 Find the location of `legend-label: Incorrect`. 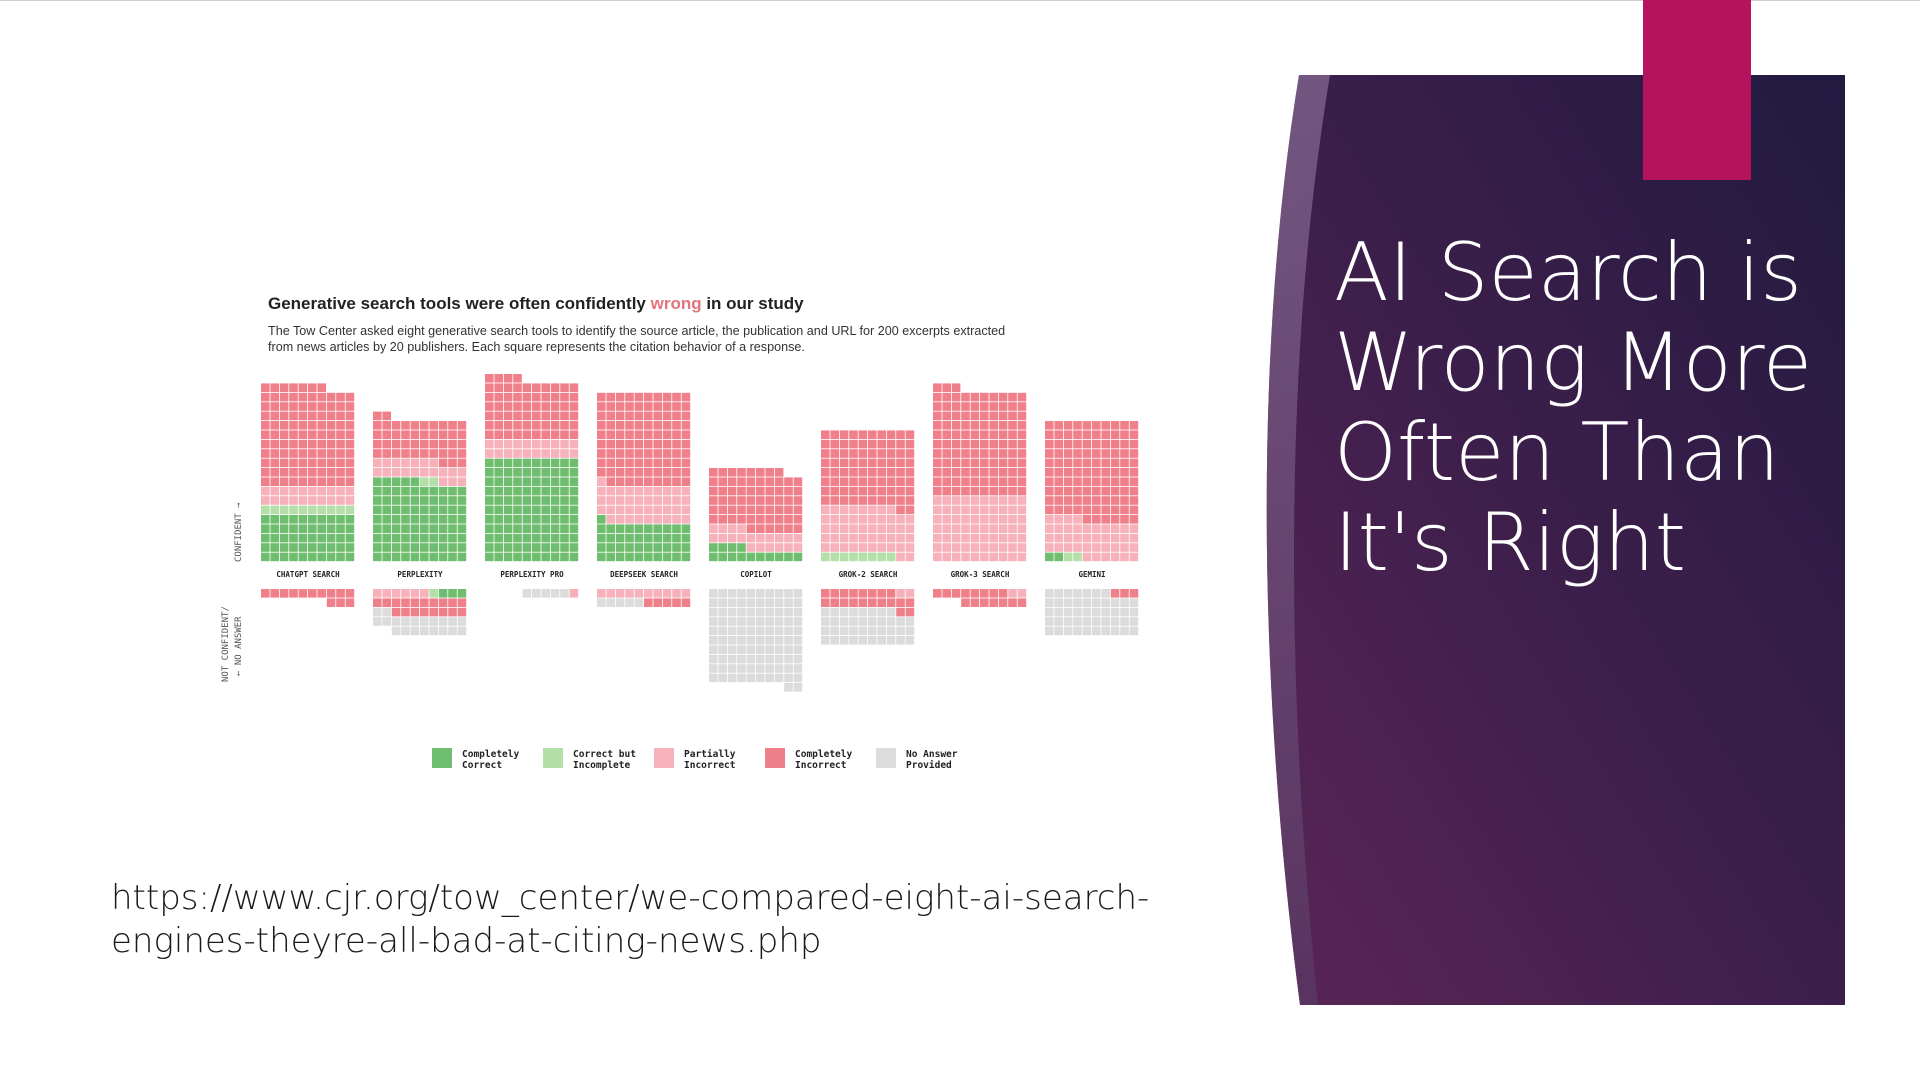

legend-label: Incorrect is located at coordinates (820, 765).